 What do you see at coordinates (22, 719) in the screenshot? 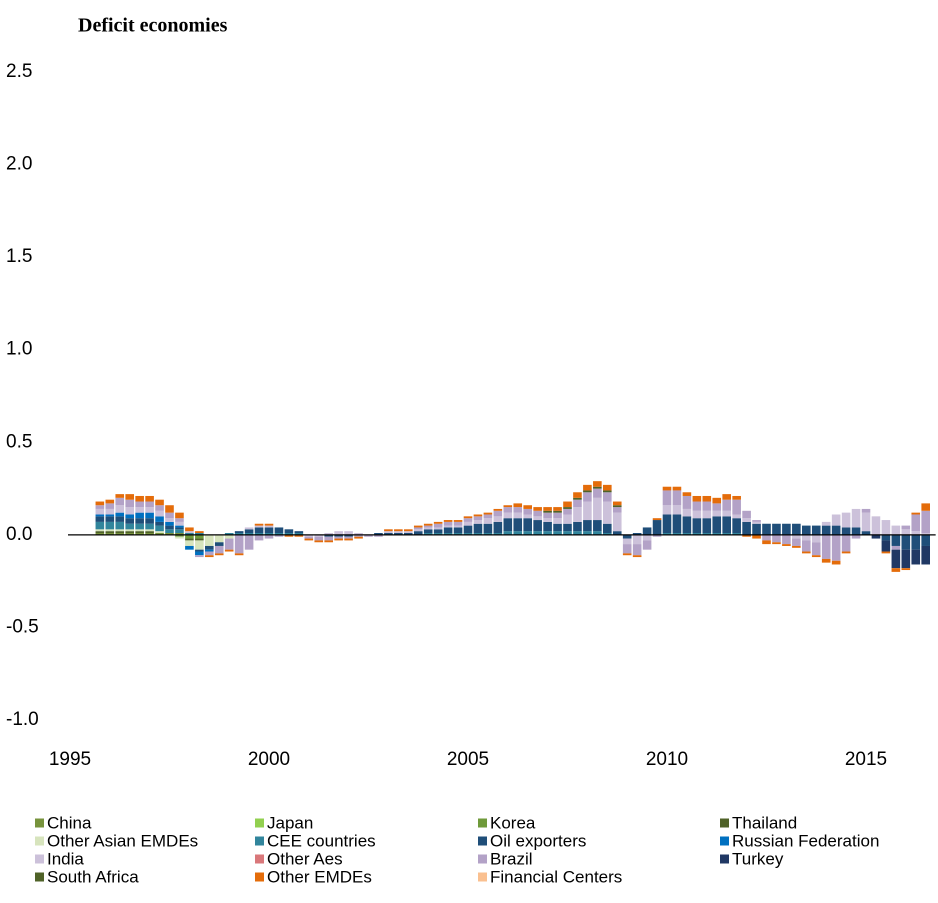
I see `y-tick-label: -1.0` at bounding box center [22, 719].